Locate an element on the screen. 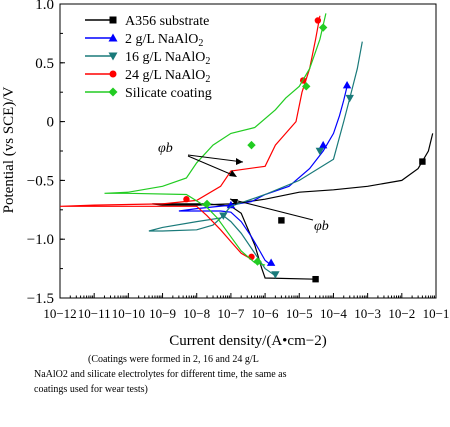 Image resolution: width=450 pixels, height=427 pixels. legend-label: 24 g/L NaAlO2 is located at coordinates (167, 76).